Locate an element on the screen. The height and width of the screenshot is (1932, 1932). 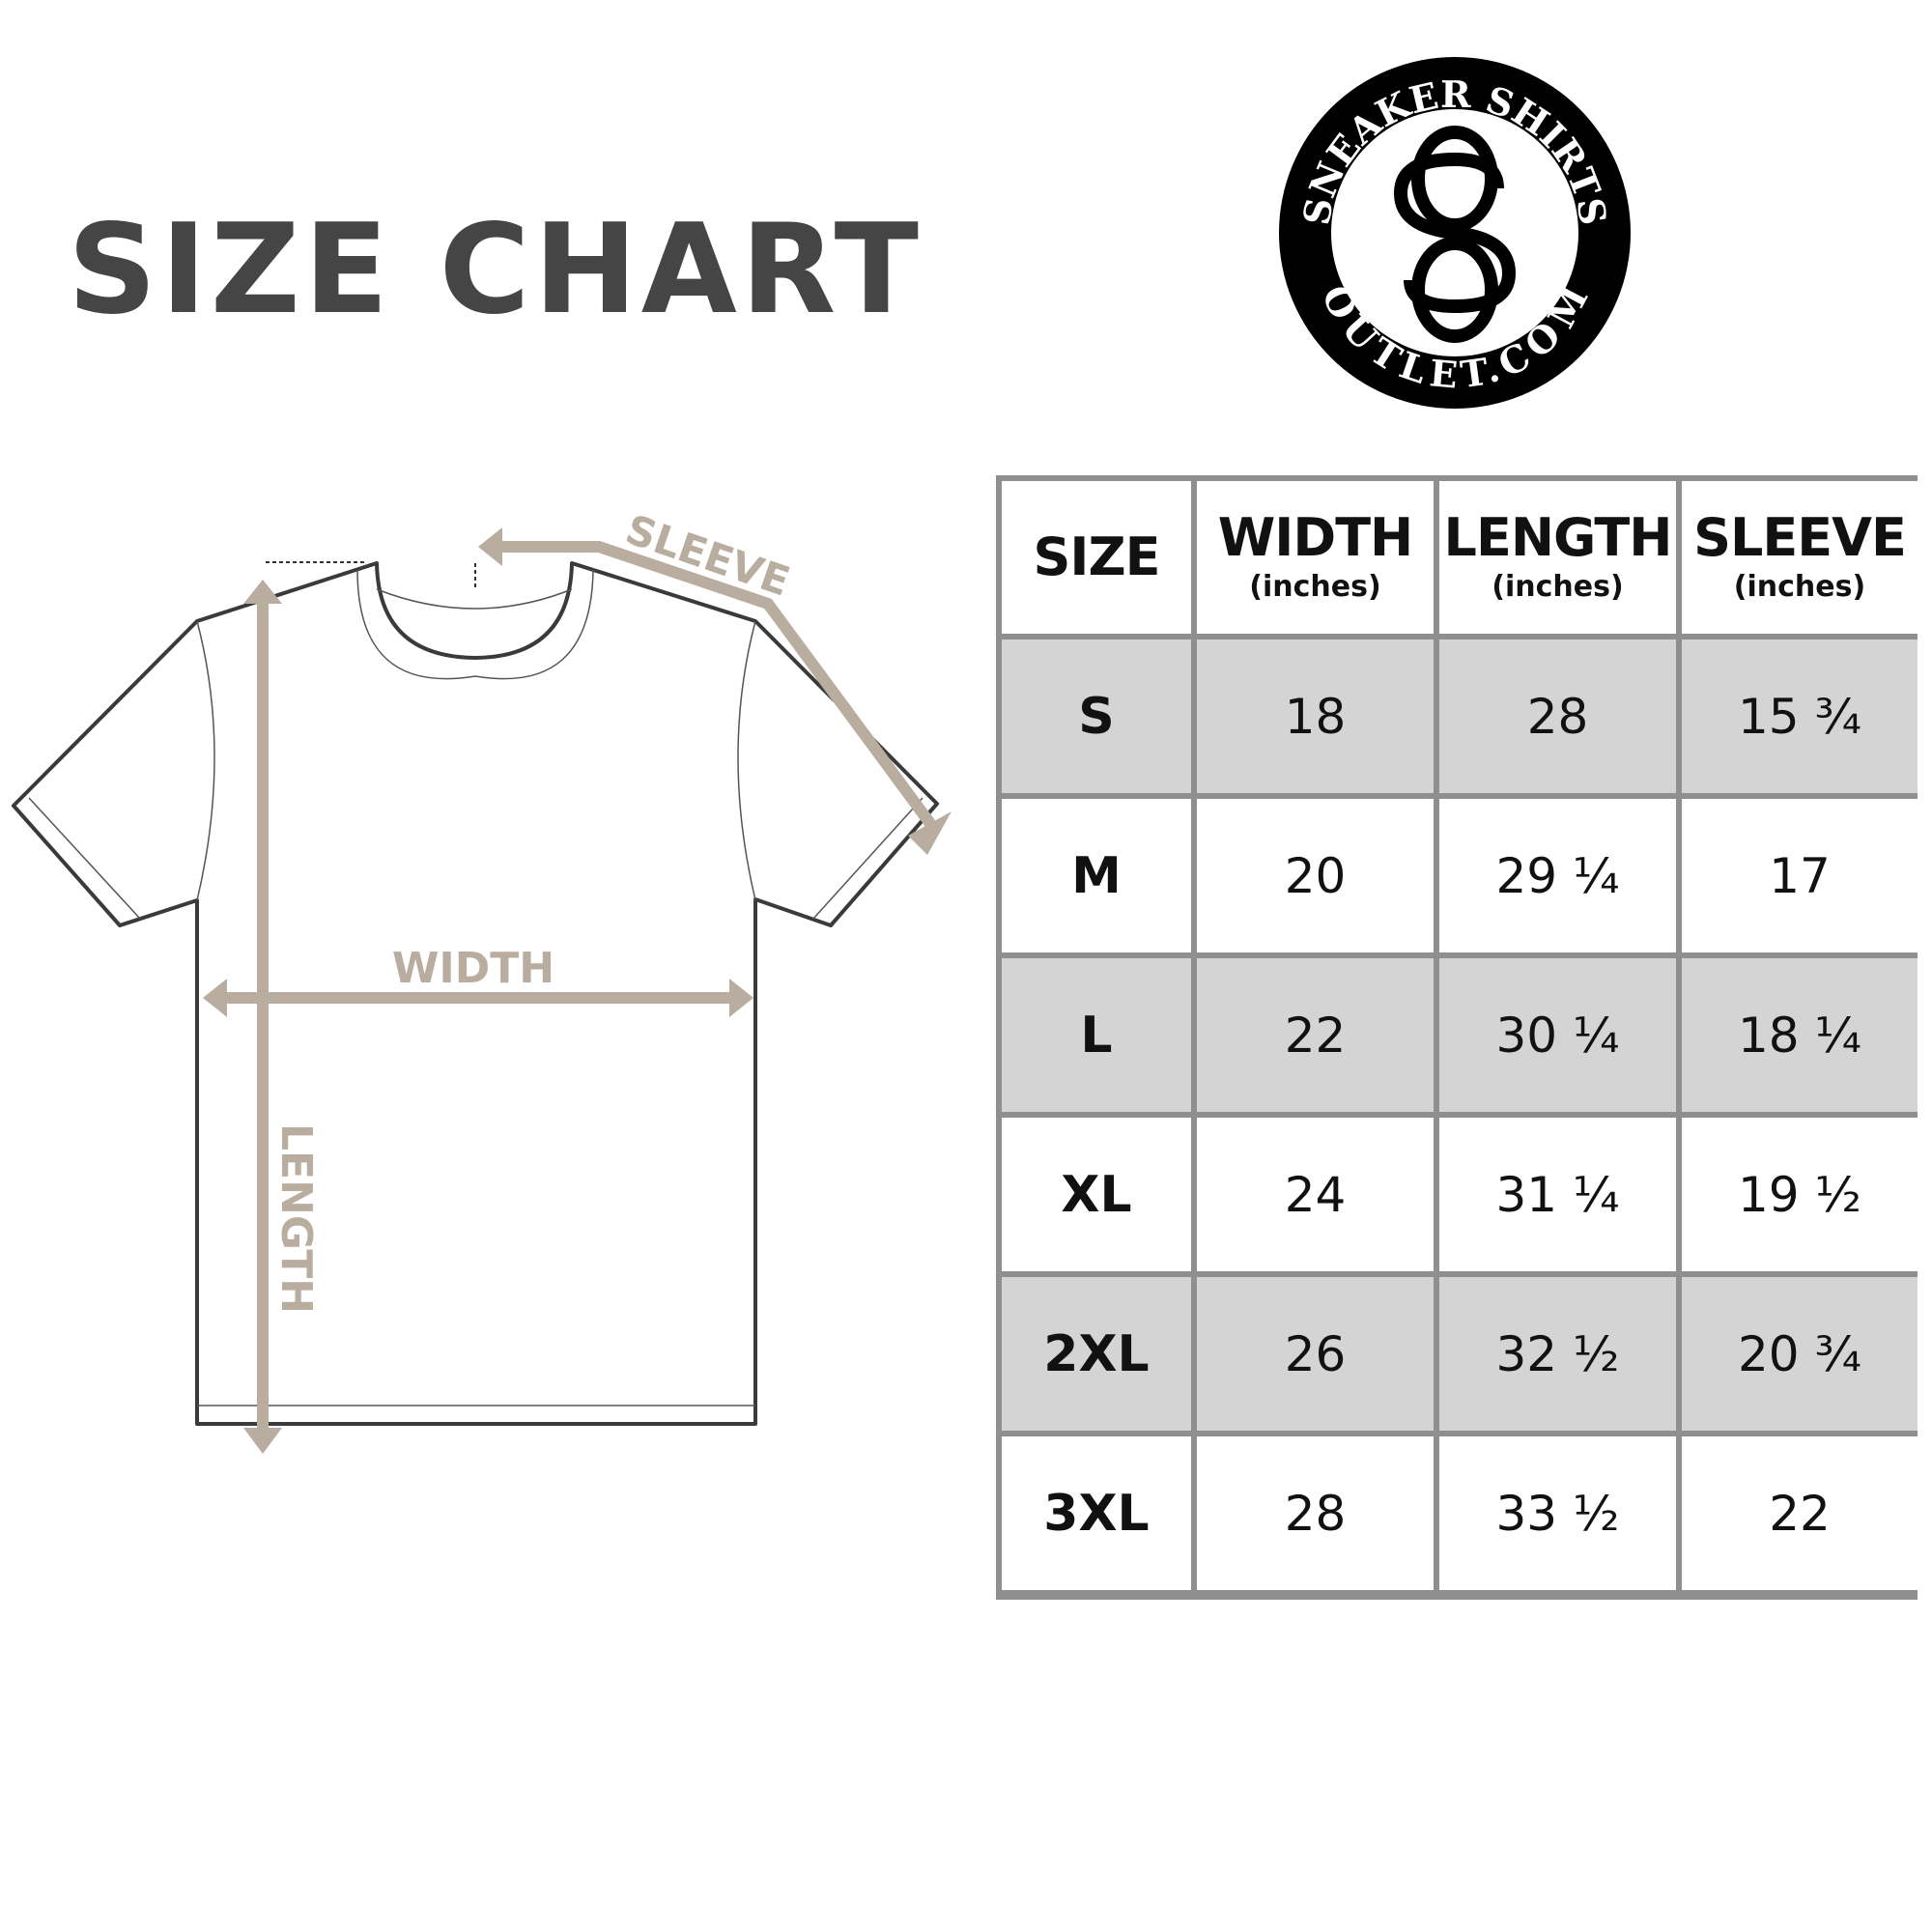
measurement-value: 31 ¼ is located at coordinates (1557, 1194).